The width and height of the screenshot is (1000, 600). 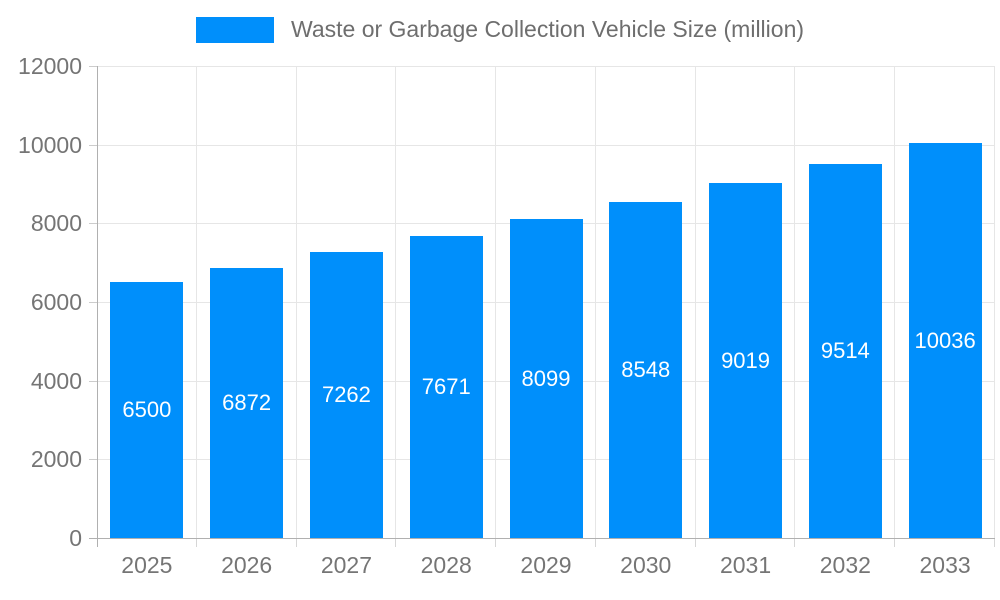 What do you see at coordinates (542, 538) in the screenshot?
I see `x-axis-line` at bounding box center [542, 538].